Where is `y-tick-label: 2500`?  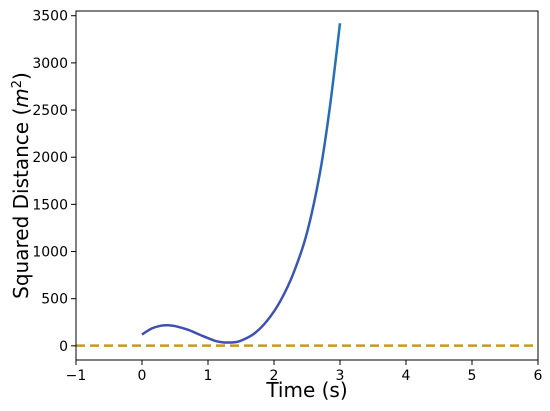
y-tick-label: 2500 is located at coordinates (50, 111).